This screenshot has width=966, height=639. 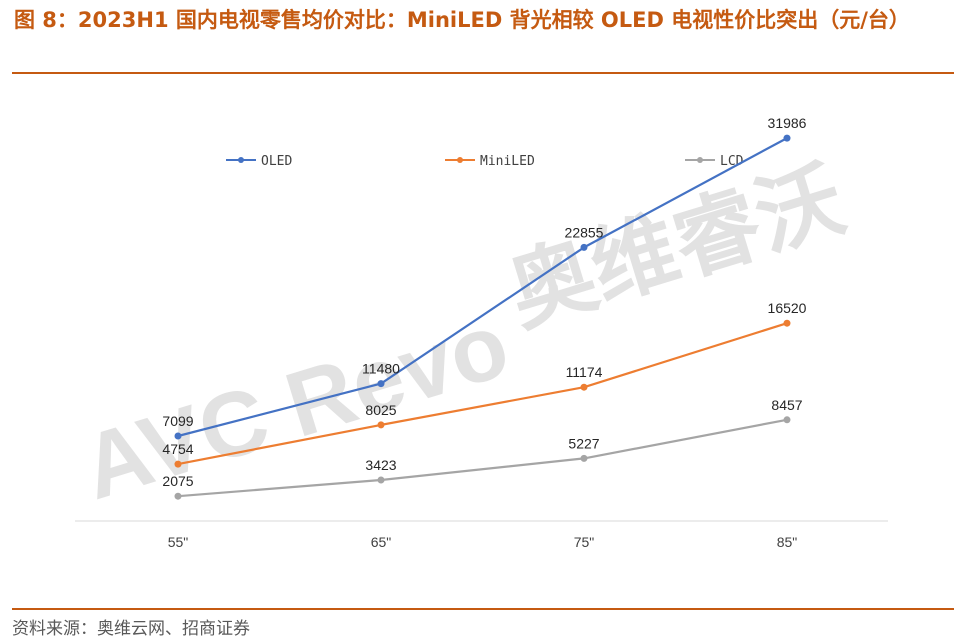 What do you see at coordinates (584, 372) in the screenshot?
I see `data-label-miniled: 11174` at bounding box center [584, 372].